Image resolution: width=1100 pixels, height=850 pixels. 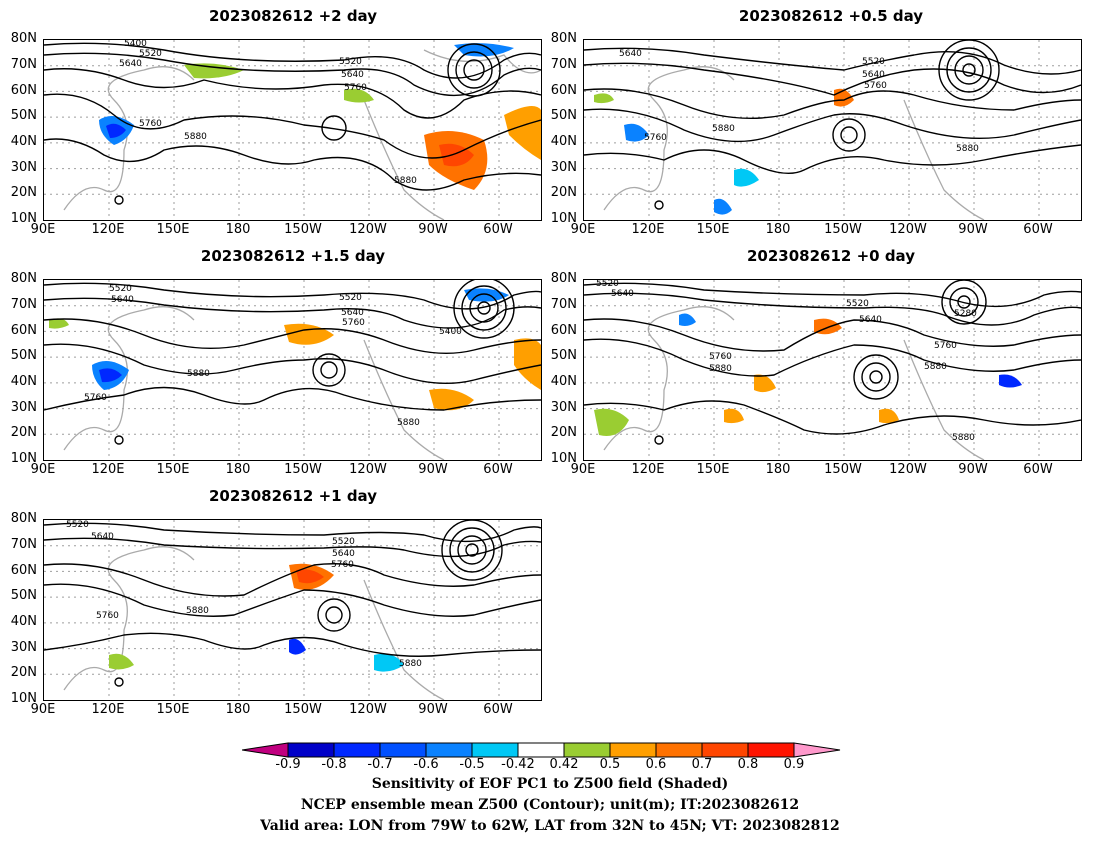 I want to click on map-svg: 5520 5640 5520 5640 5760 5760 5880 5880, so click(x=292, y=610).